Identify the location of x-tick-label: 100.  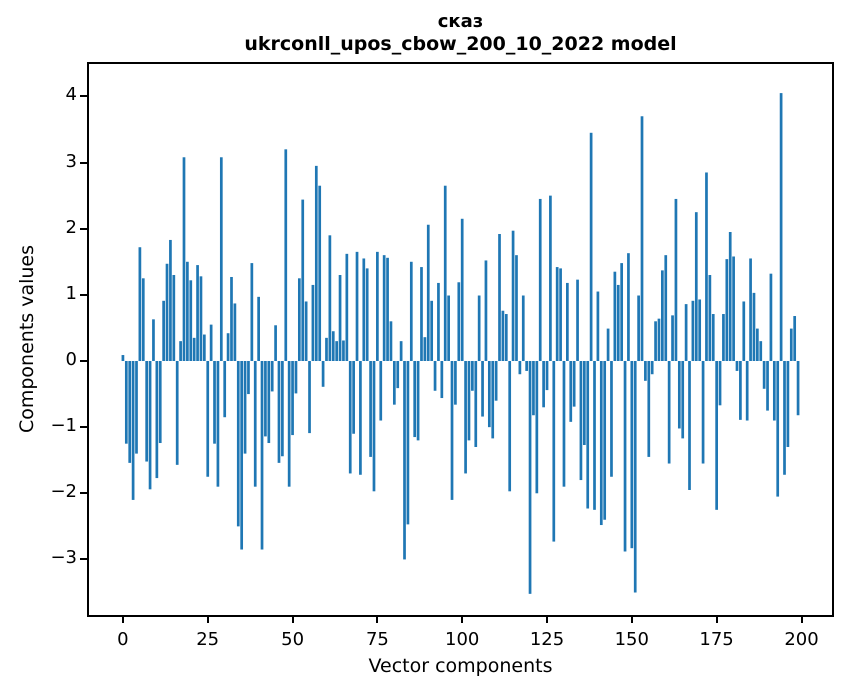
(462, 639).